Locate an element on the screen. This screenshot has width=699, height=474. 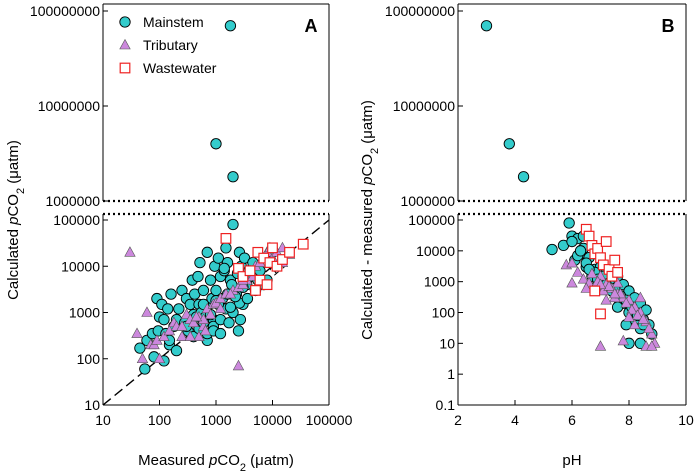
series-wastewater is located at coordinates (264, 264).